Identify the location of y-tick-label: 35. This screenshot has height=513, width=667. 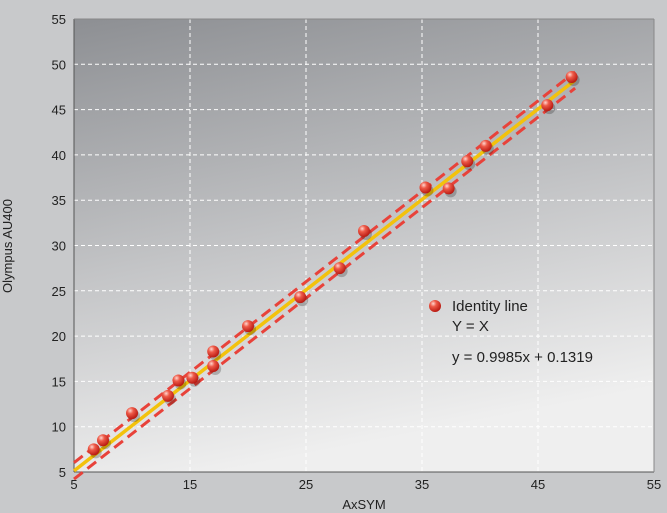
(59, 200).